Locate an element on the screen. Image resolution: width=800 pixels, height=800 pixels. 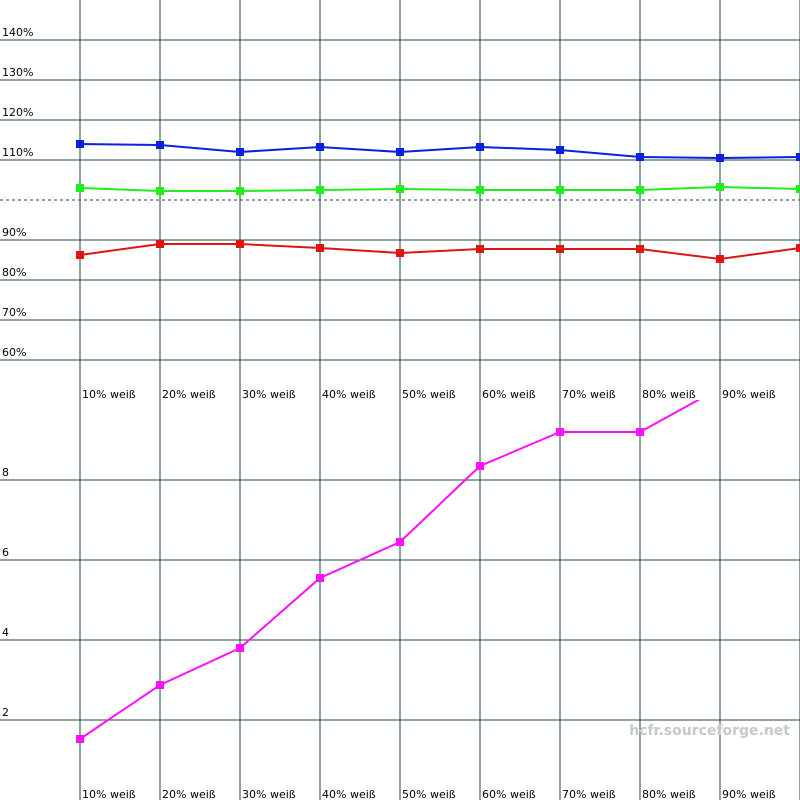
y-tick-label: 70% is located at coordinates (14, 312).